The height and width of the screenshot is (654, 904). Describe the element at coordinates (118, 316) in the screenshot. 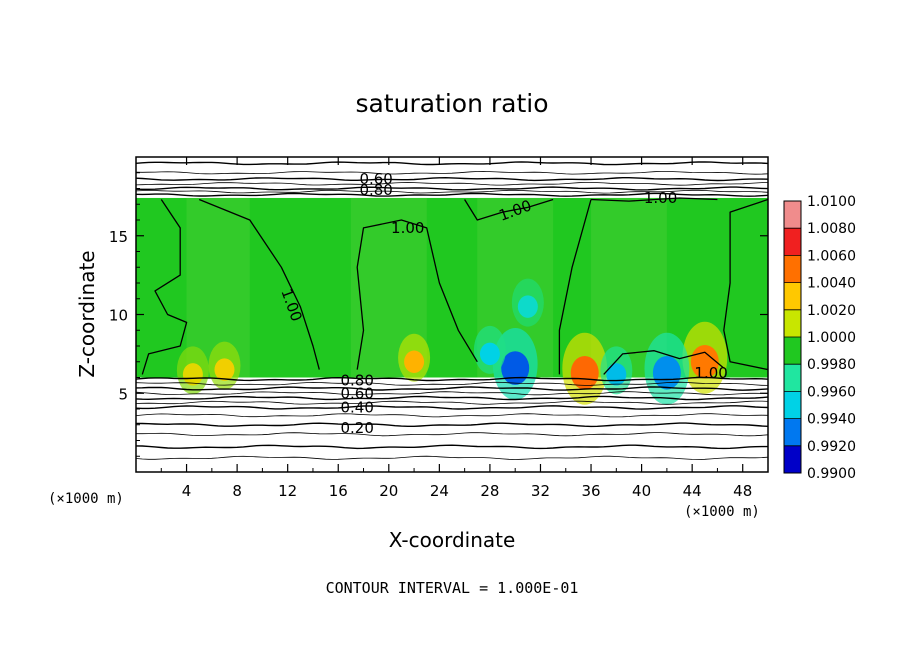

I see `y-tick-label: 10` at that location.